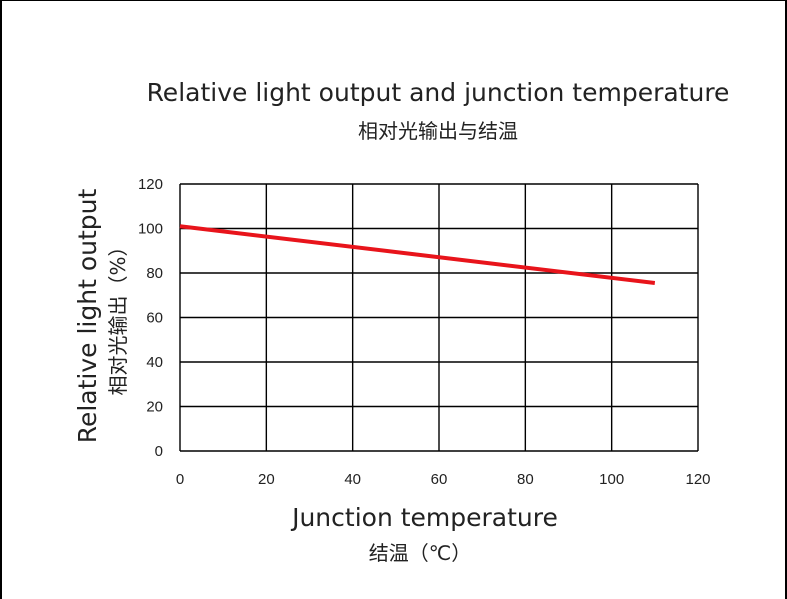 This screenshot has height=599, width=787. I want to click on x-tick-label: 20, so click(266, 479).